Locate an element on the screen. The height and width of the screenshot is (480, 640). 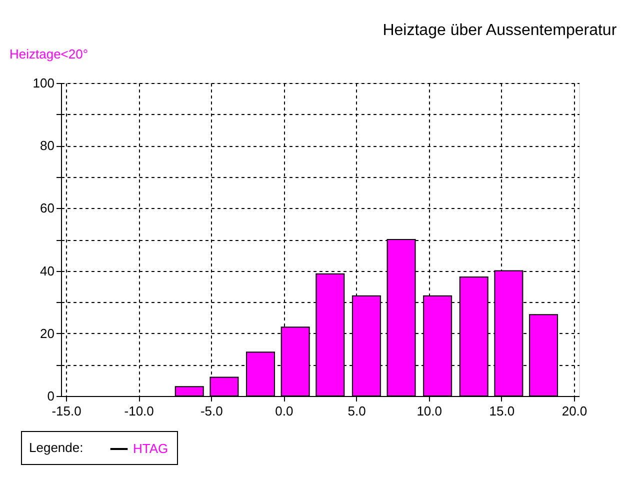
y-tick-label: 100 is located at coordinates (43, 83).